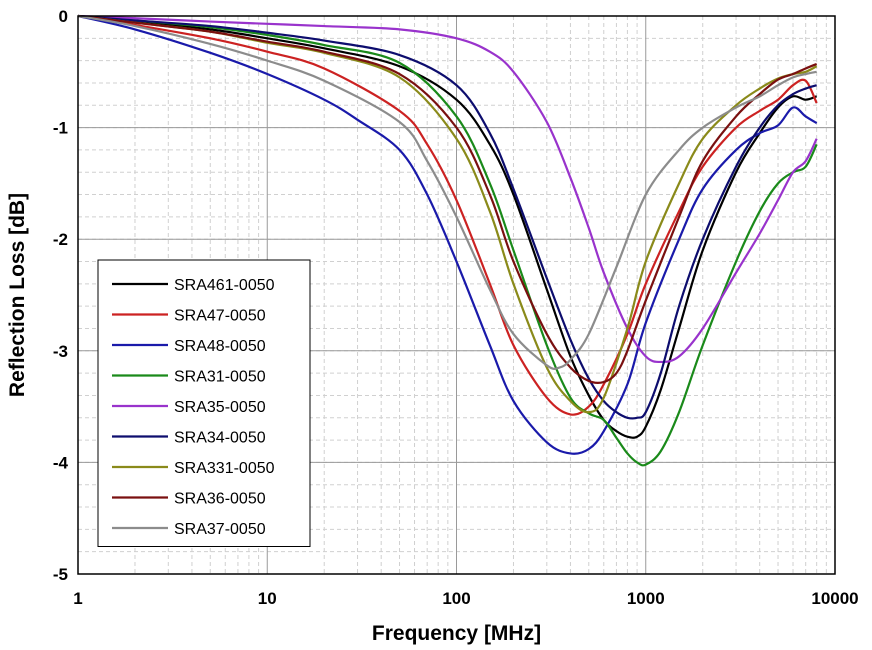  Describe the element at coordinates (60, 128) in the screenshot. I see `y-tick-label: -1` at that location.